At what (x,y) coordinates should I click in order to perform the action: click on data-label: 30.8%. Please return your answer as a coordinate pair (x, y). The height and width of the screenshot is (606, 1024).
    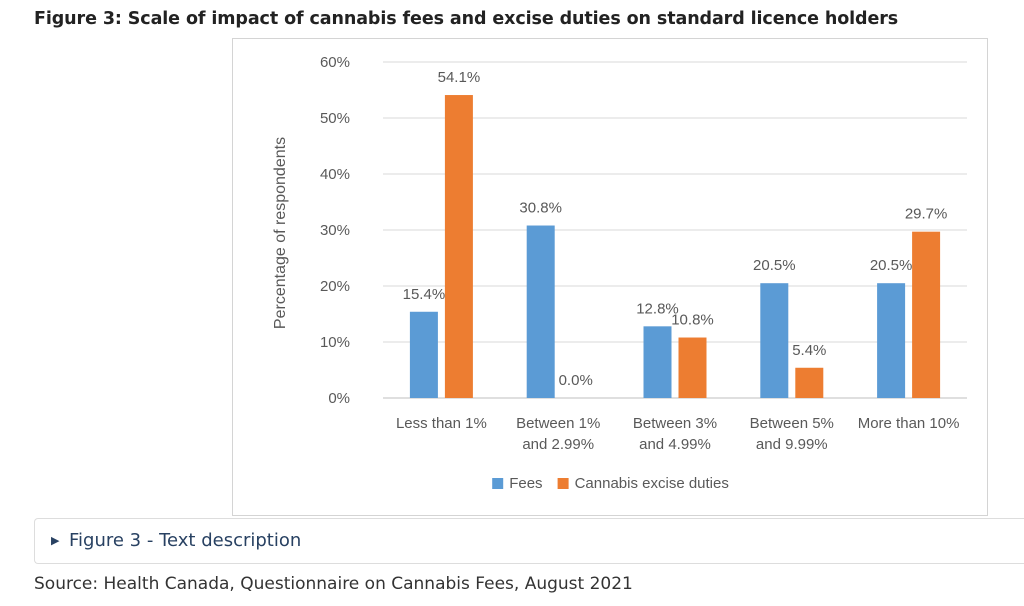
    Looking at the image, I should click on (540, 208).